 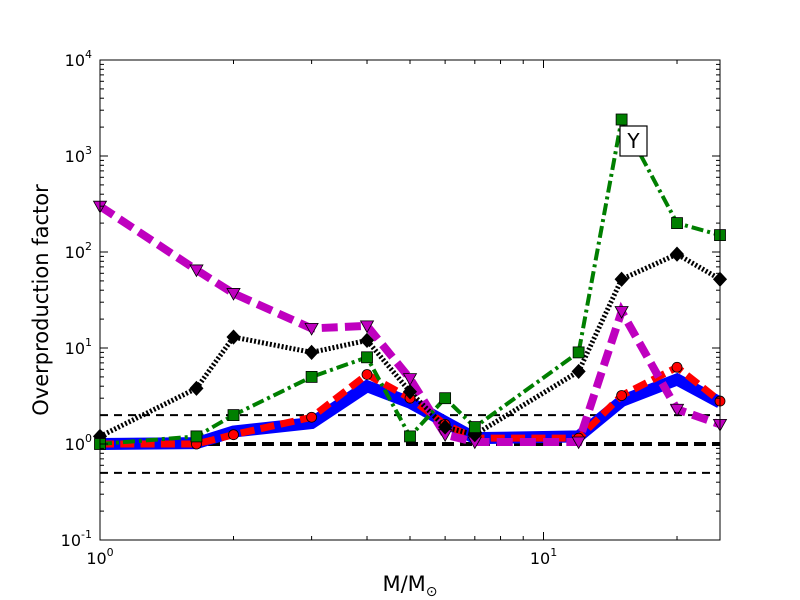 What do you see at coordinates (41, 300) in the screenshot?
I see `y-axis-label: Overproduction factor` at bounding box center [41, 300].